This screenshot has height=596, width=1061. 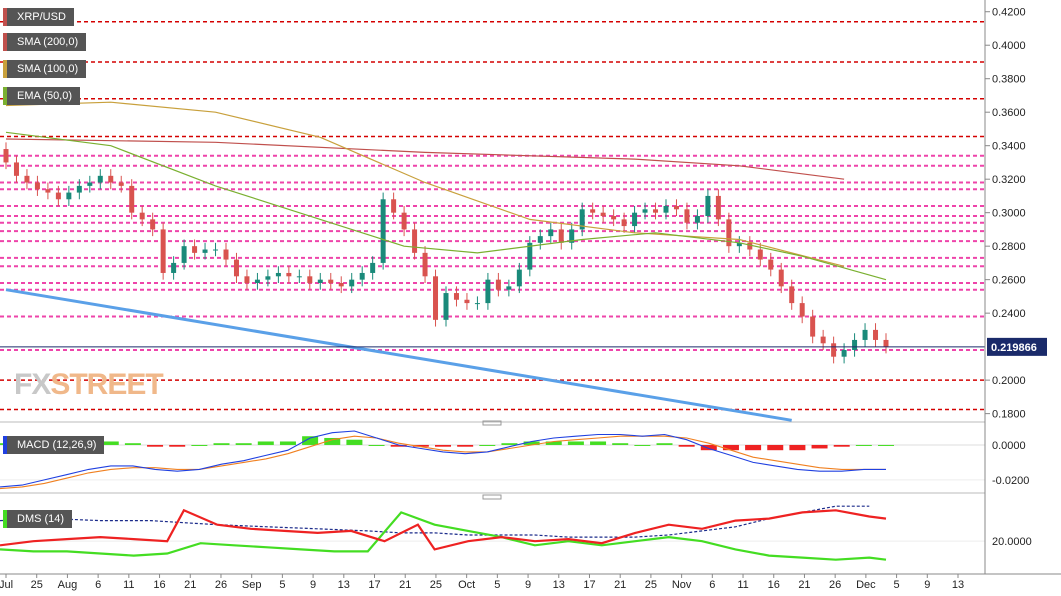 I want to click on y-tick-label: 0.4000, so click(x=1009, y=46).